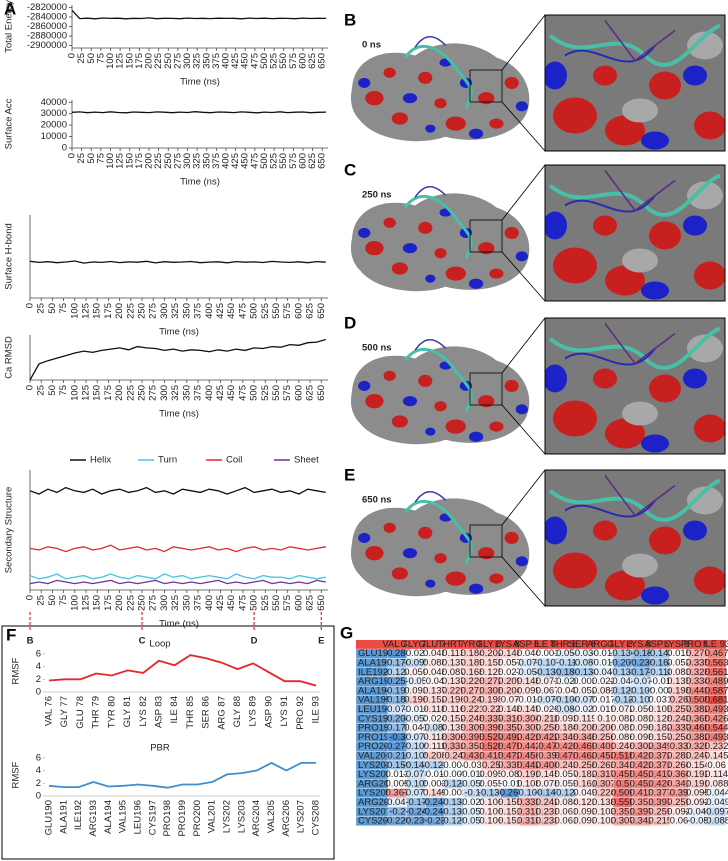 Image resolution: width=728 pixels, height=861 pixels. Describe the element at coordinates (234, 460) in the screenshot. I see `legend-label: Coil` at that location.